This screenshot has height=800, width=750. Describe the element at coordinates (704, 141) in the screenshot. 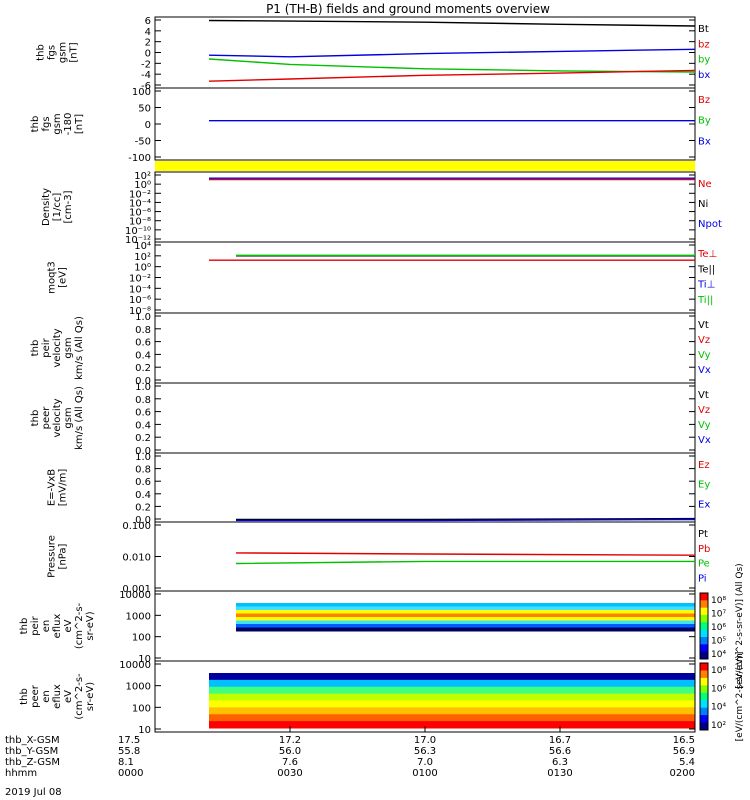

I see `legend-bx: Bx` at that location.